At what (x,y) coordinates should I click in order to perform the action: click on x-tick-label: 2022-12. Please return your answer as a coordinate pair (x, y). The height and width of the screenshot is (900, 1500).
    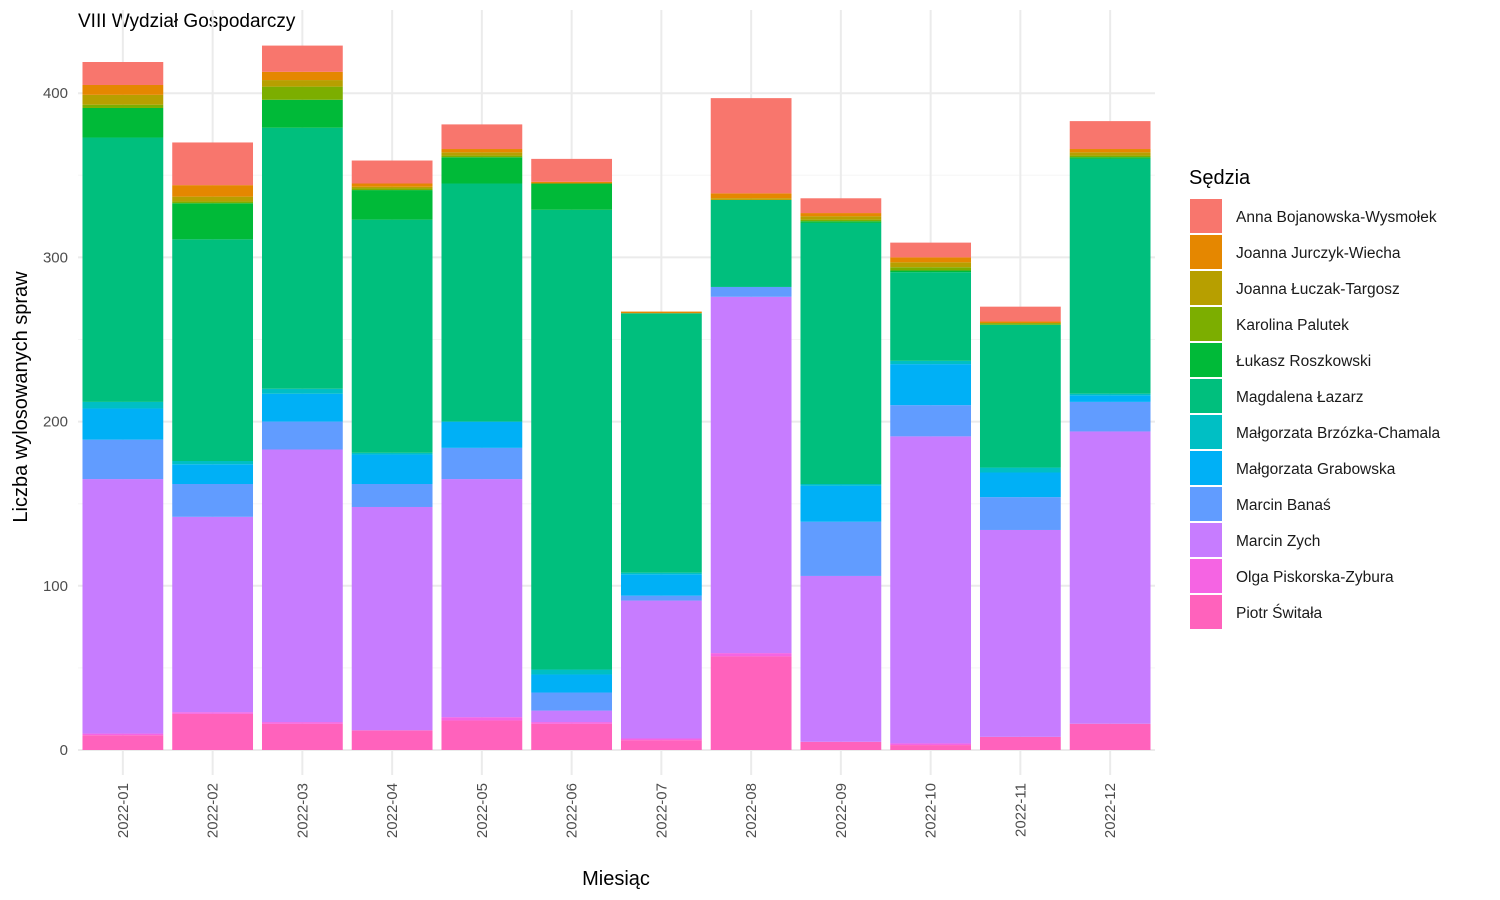
    Looking at the image, I should click on (1110, 810).